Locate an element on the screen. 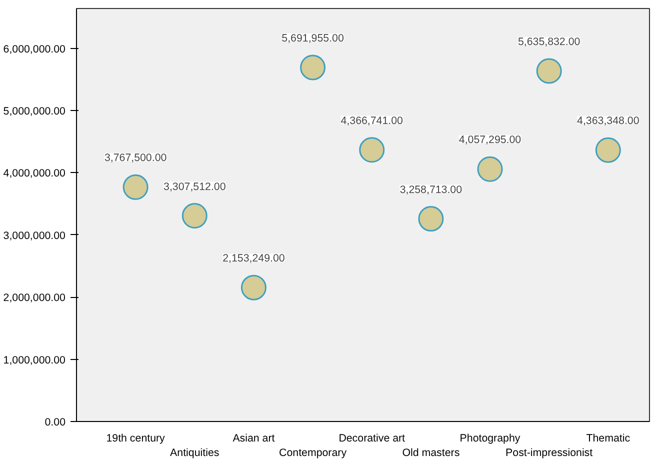 The width and height of the screenshot is (659, 461). x-tick-label: Contemporary is located at coordinates (313, 452).